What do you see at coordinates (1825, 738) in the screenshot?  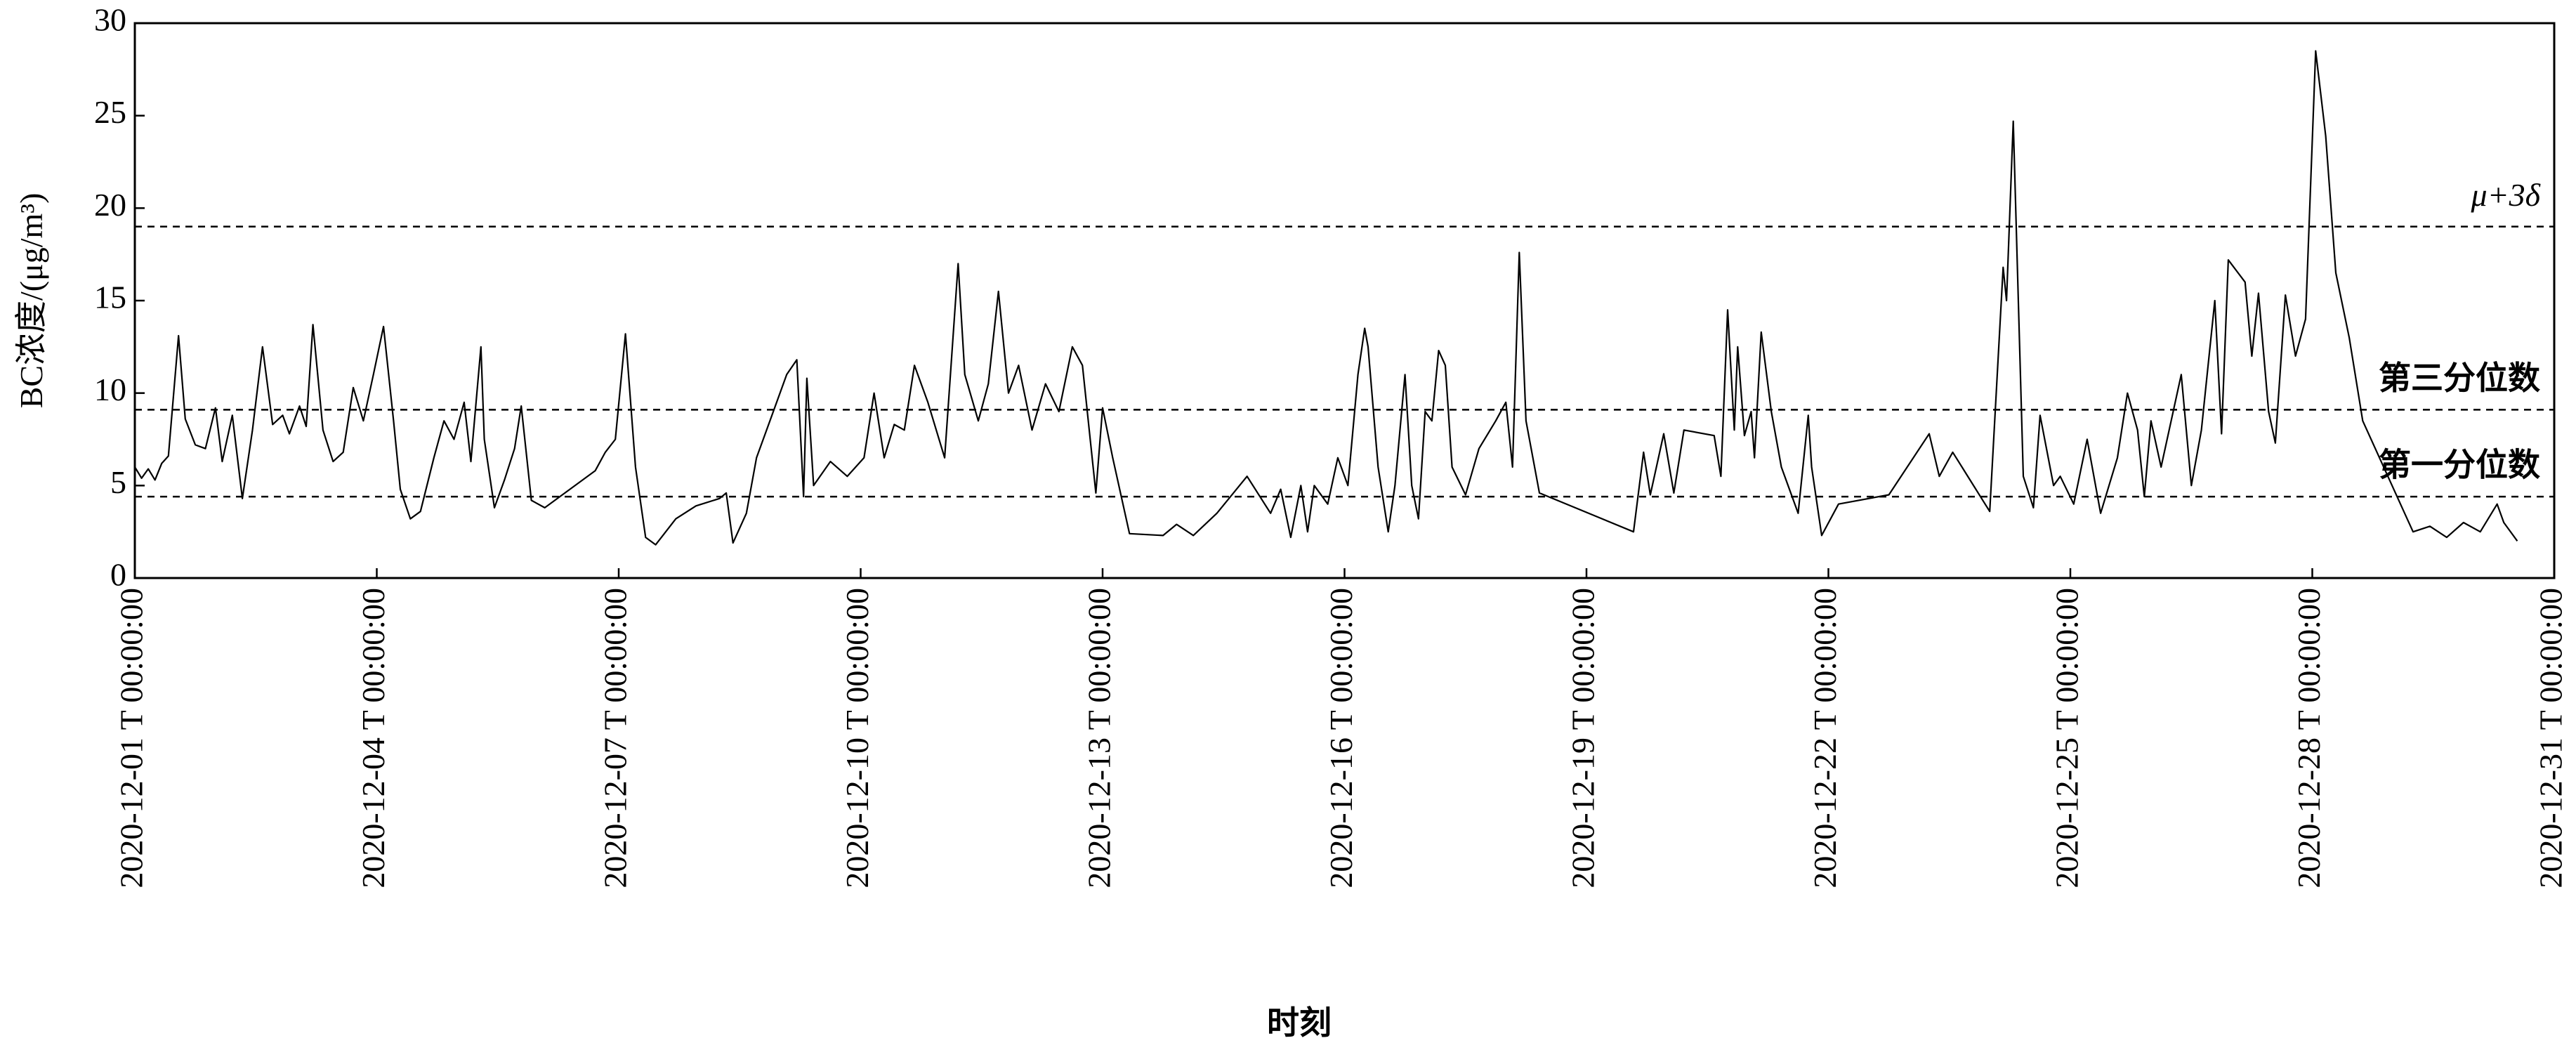 I see `x-tick-label: 2020-12-22 T 00:00:00` at bounding box center [1825, 738].